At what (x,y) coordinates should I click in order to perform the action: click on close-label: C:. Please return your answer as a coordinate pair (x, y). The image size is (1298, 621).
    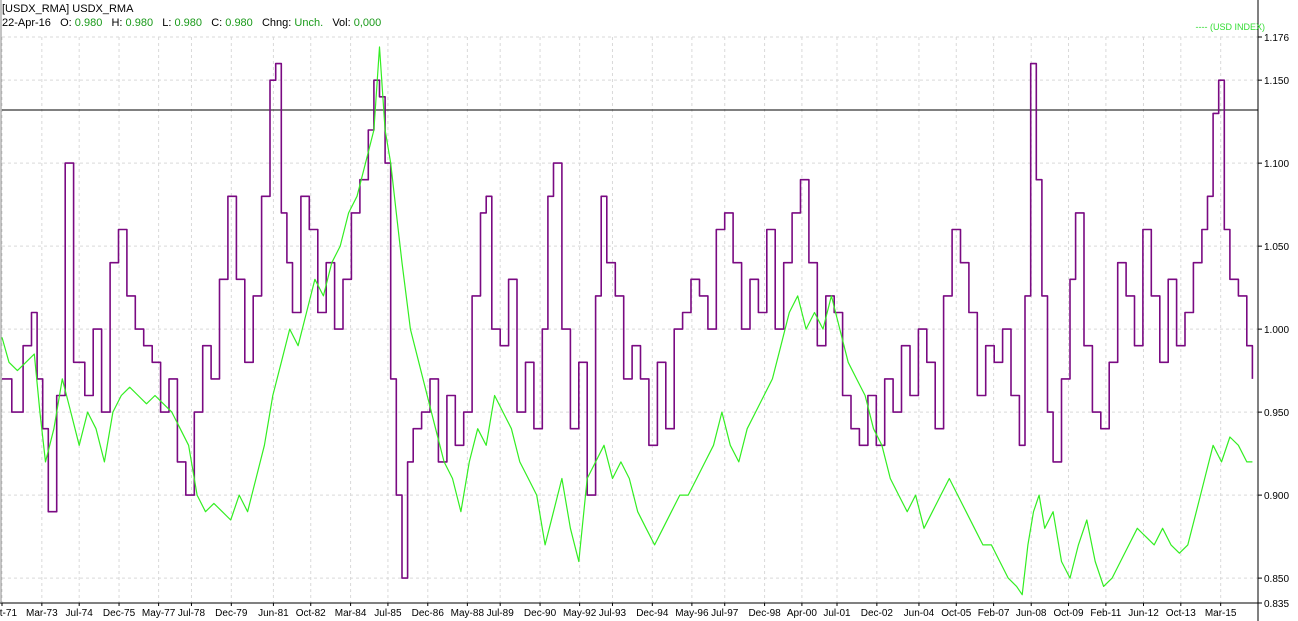
    Looking at the image, I should click on (217, 23).